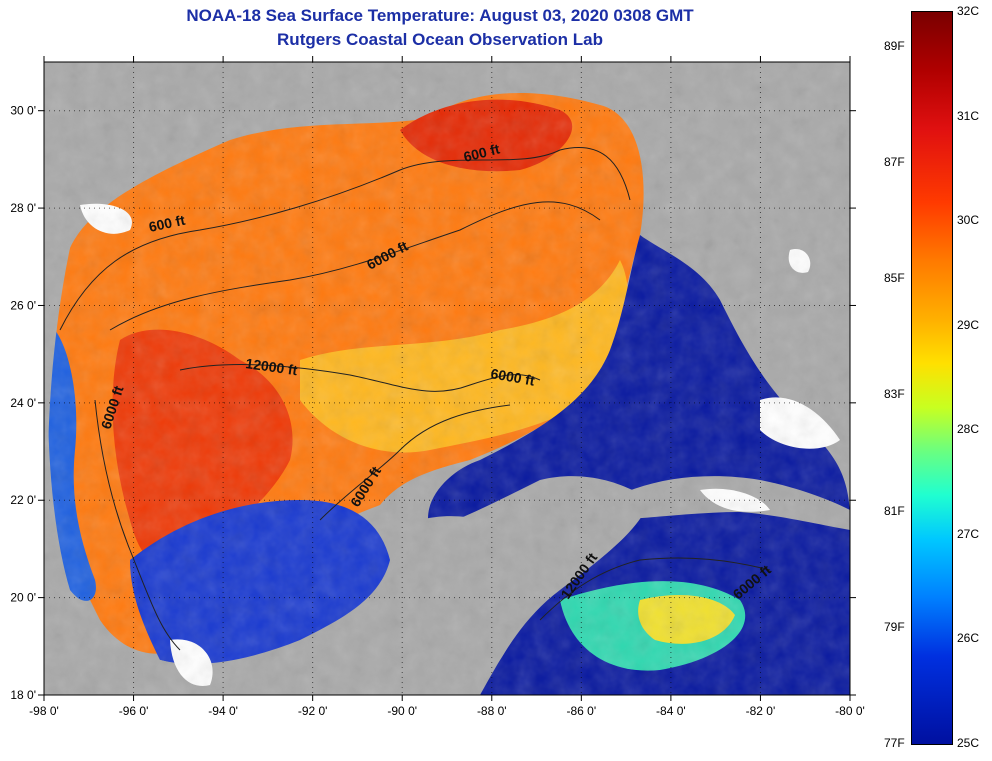 This screenshot has height=761, width=992. What do you see at coordinates (492, 711) in the screenshot?
I see `lon-tick-label: -88 0'` at bounding box center [492, 711].